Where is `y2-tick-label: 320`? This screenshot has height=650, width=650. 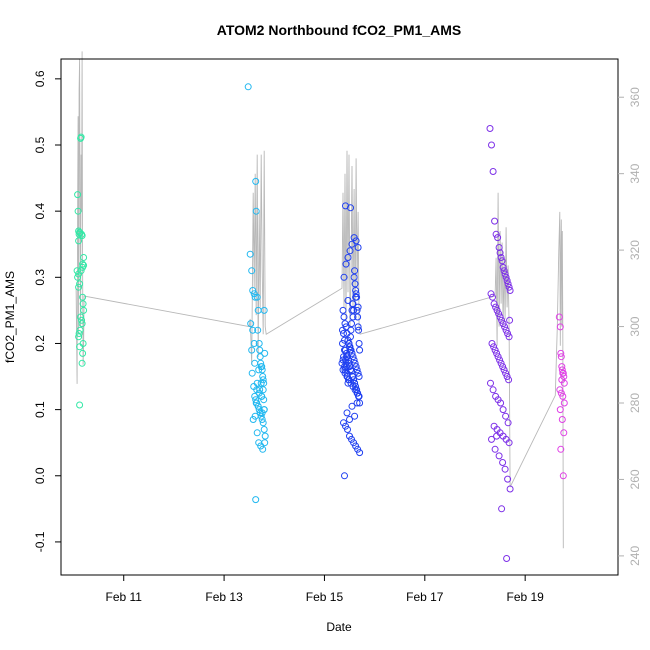
y2-tick-label: 320 is located at coordinates (635, 250).